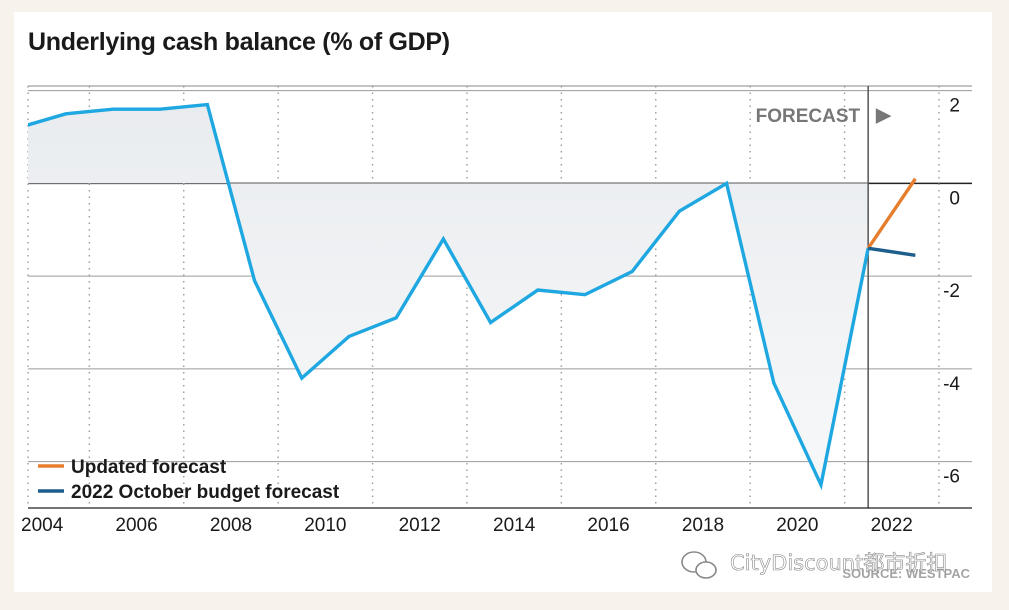  What do you see at coordinates (951, 477) in the screenshot?
I see `y-tick-label: -6` at bounding box center [951, 477].